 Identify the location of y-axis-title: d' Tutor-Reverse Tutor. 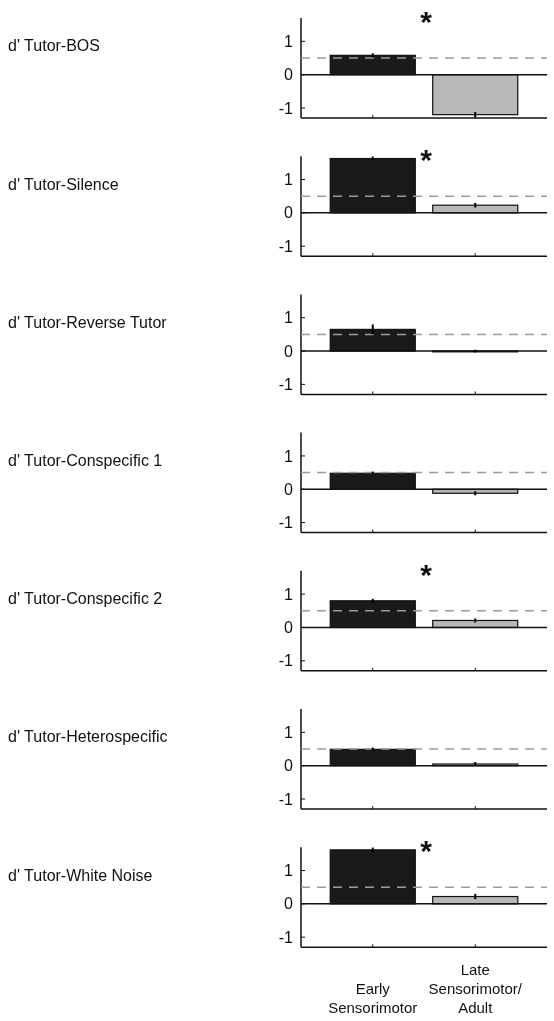
(88, 322).